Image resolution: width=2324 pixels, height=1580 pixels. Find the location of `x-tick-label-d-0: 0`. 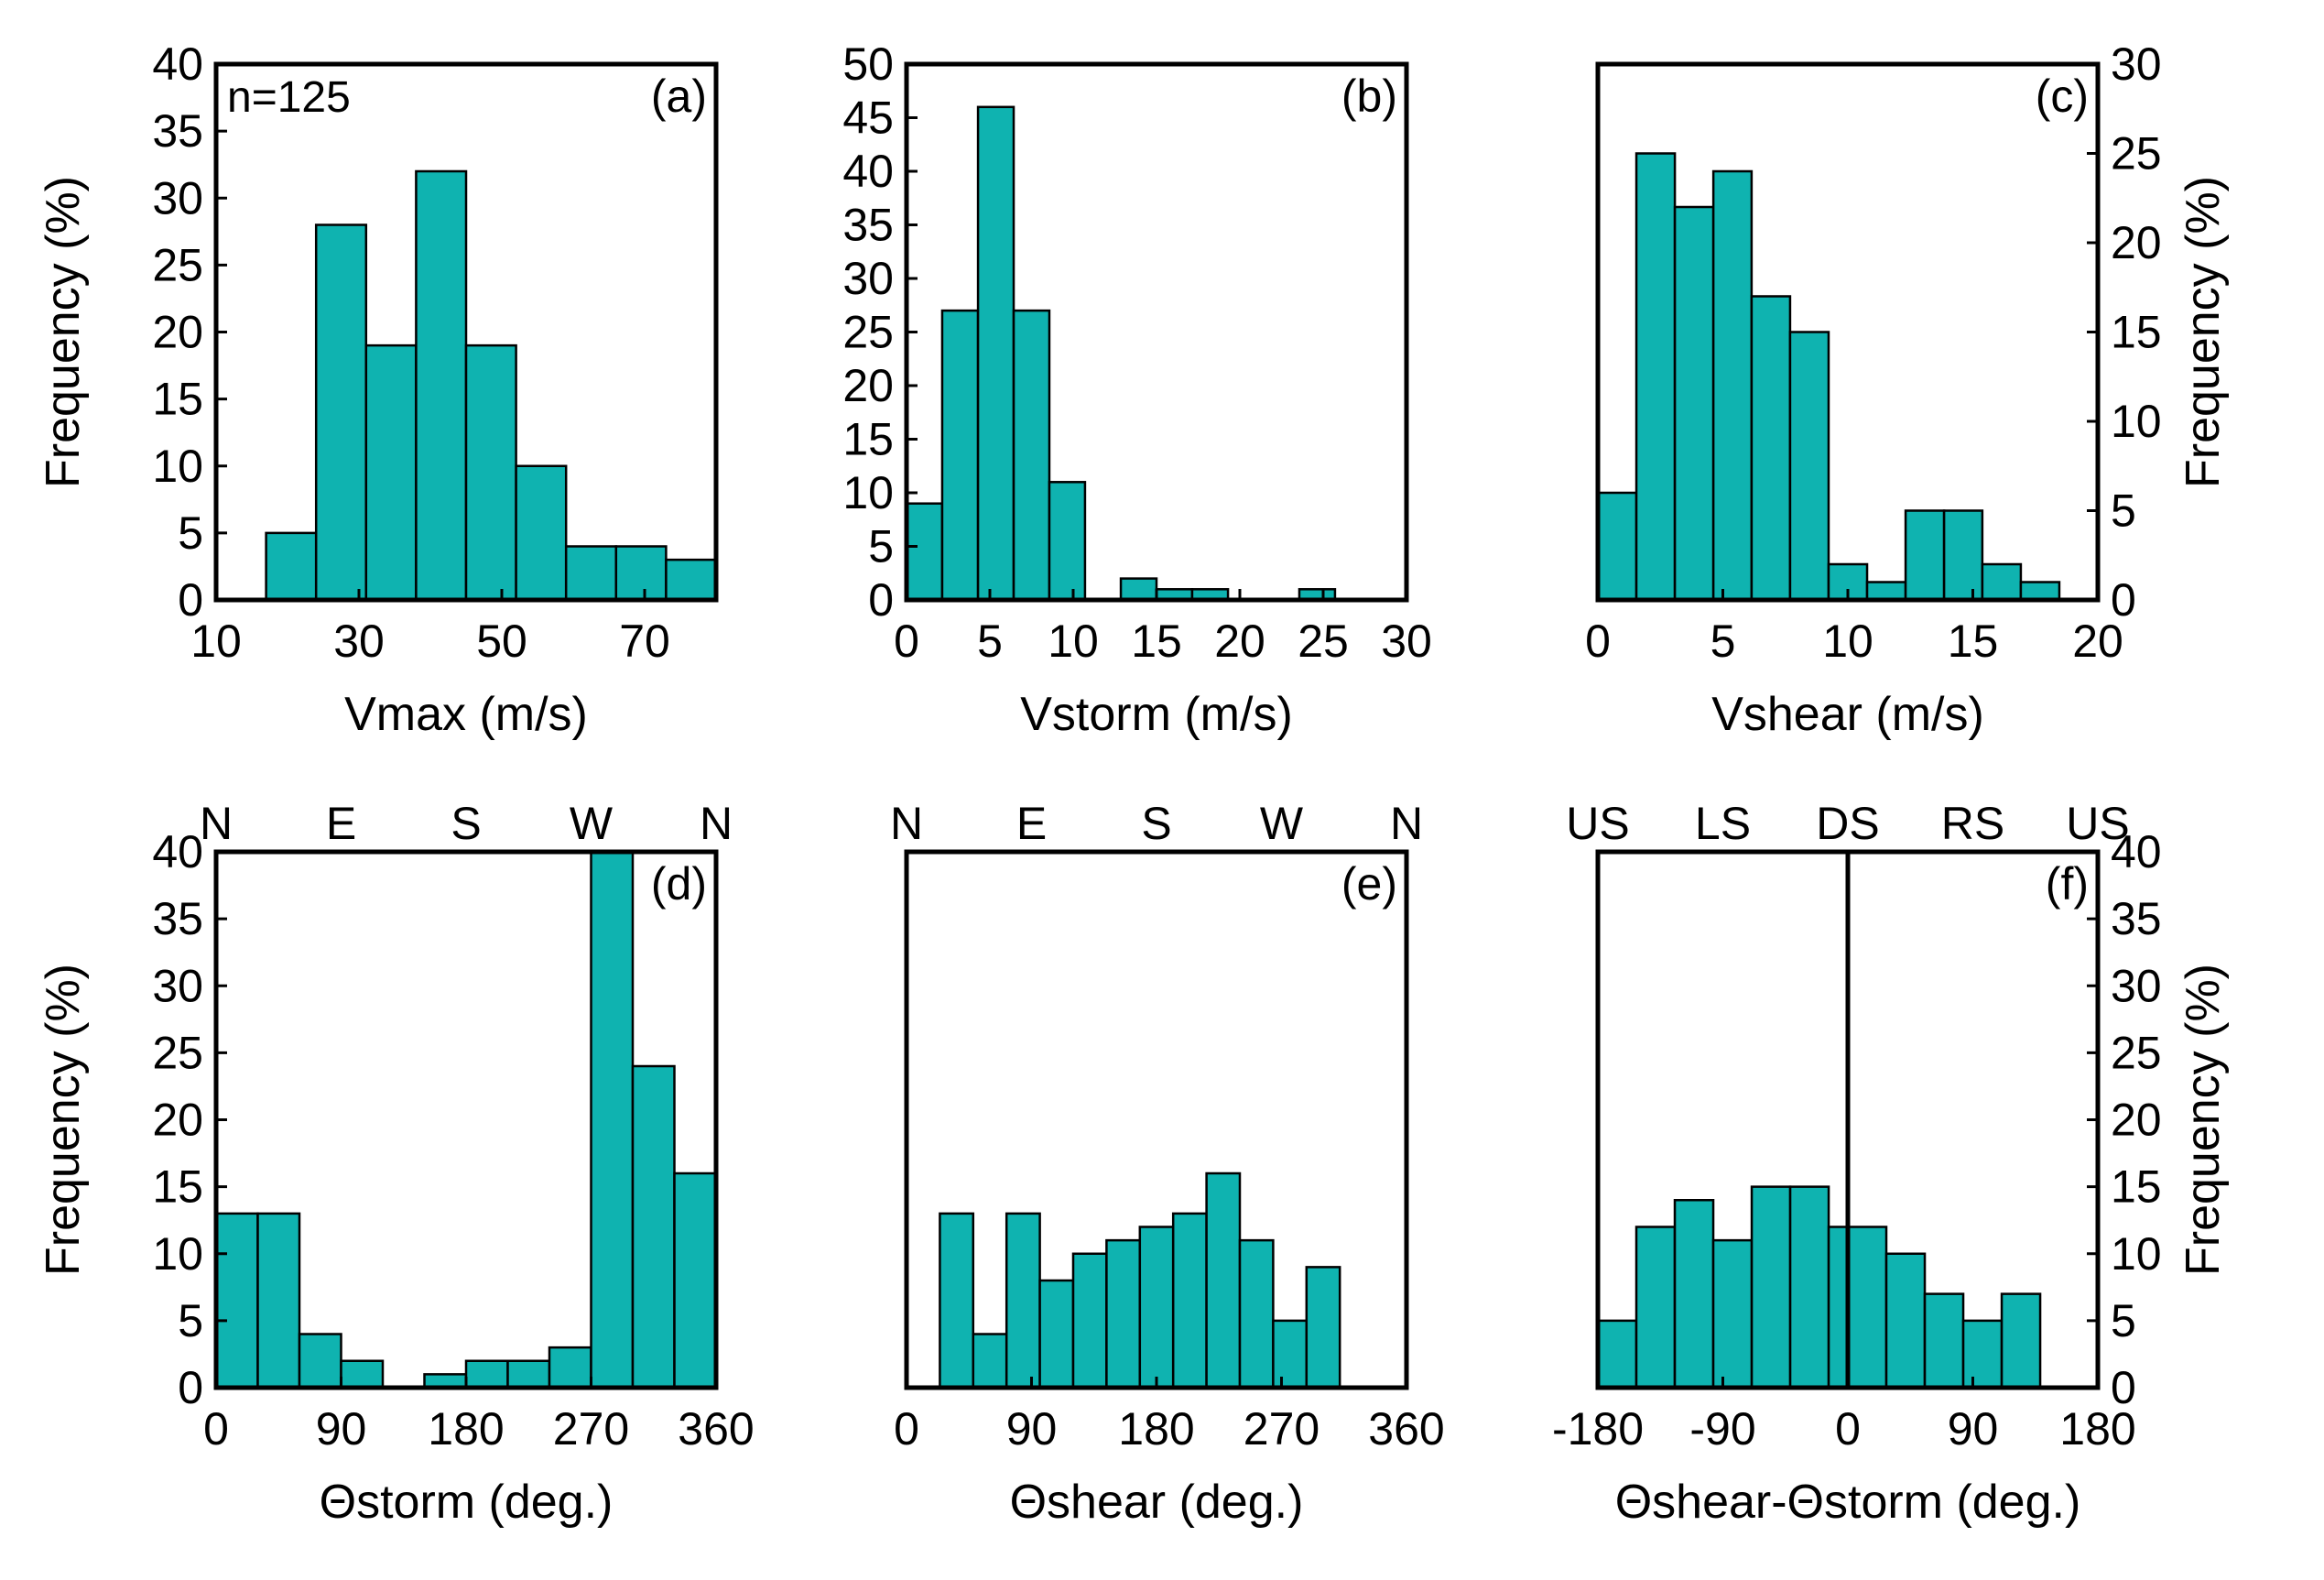

x-tick-label-d-0: 0 is located at coordinates (216, 1429).